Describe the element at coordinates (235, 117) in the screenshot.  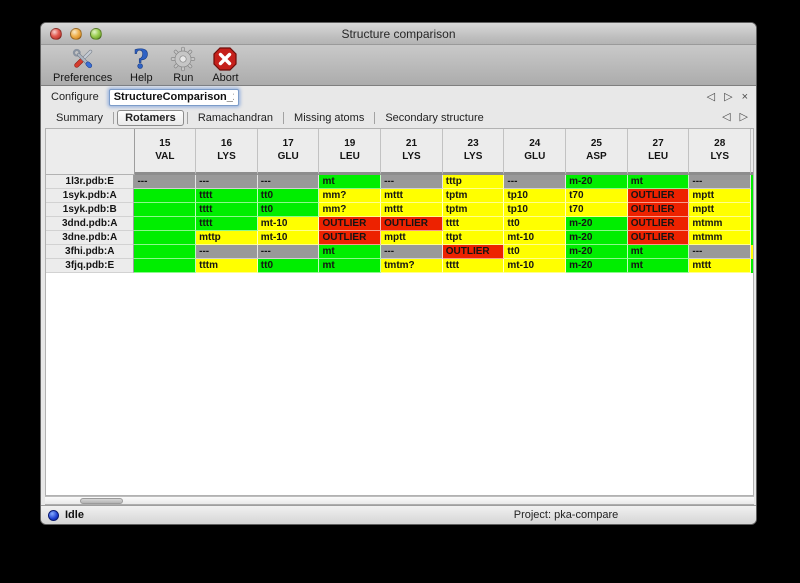
I see `tab-ramachandran: Ramachandran` at that location.